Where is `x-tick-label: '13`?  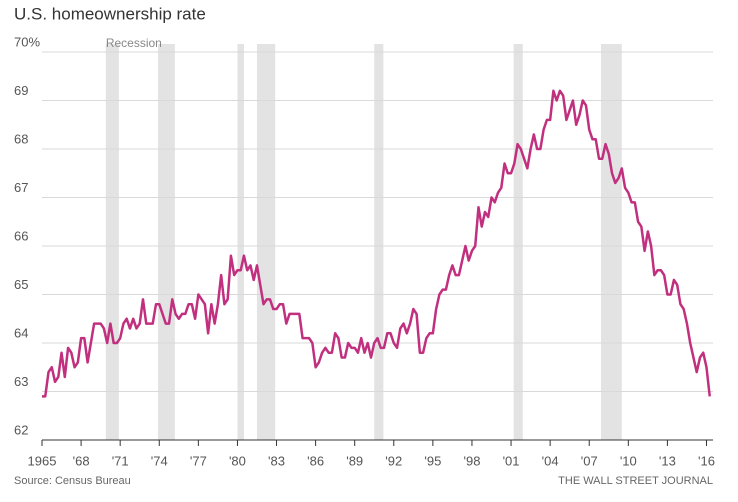 x-tick-label: '13 is located at coordinates (667, 460).